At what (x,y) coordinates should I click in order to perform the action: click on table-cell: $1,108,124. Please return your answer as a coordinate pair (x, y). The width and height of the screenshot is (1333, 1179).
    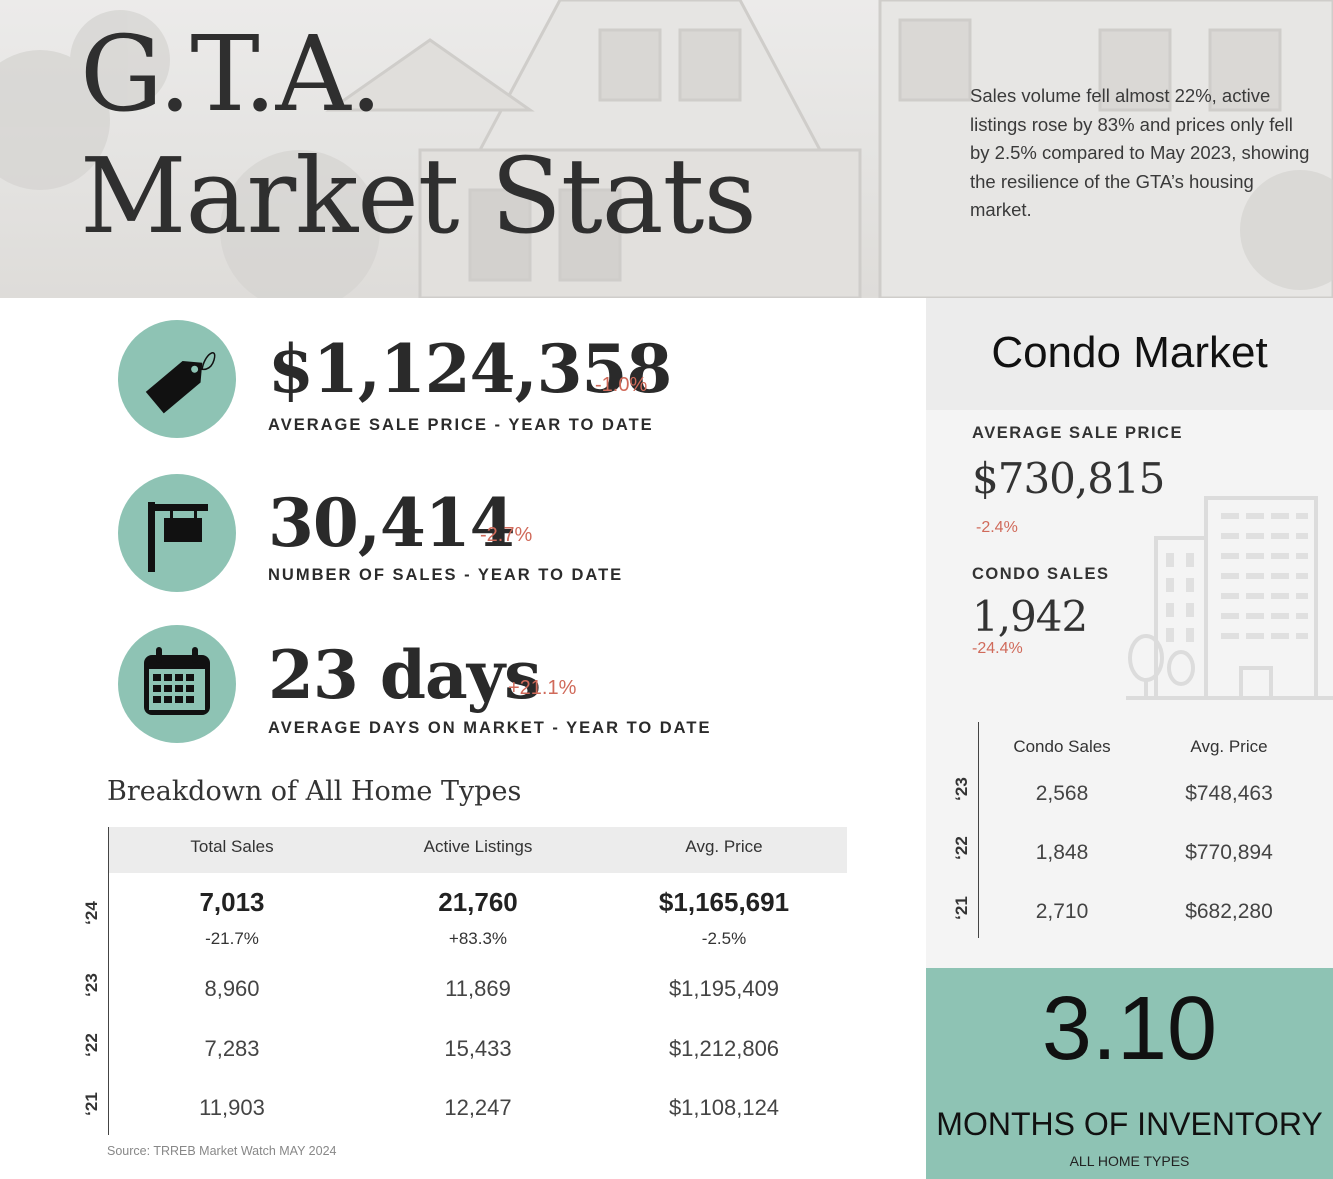
    Looking at the image, I should click on (724, 1107).